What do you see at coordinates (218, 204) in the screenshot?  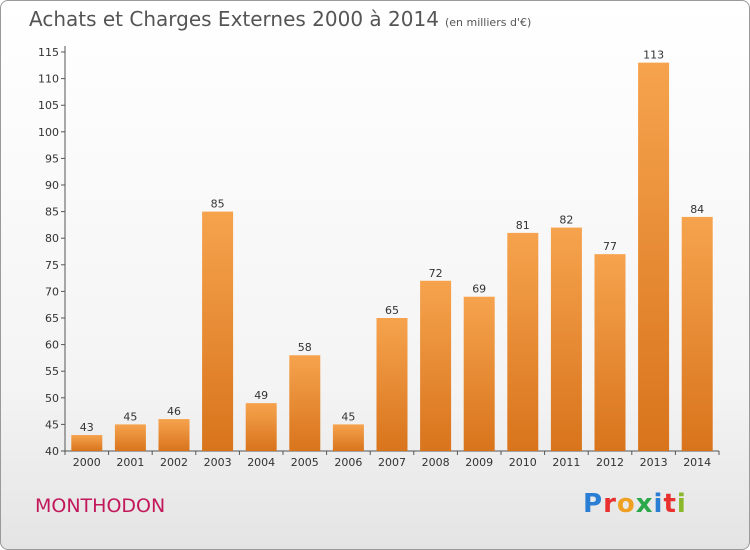 I see `bar-value-label: 85` at bounding box center [218, 204].